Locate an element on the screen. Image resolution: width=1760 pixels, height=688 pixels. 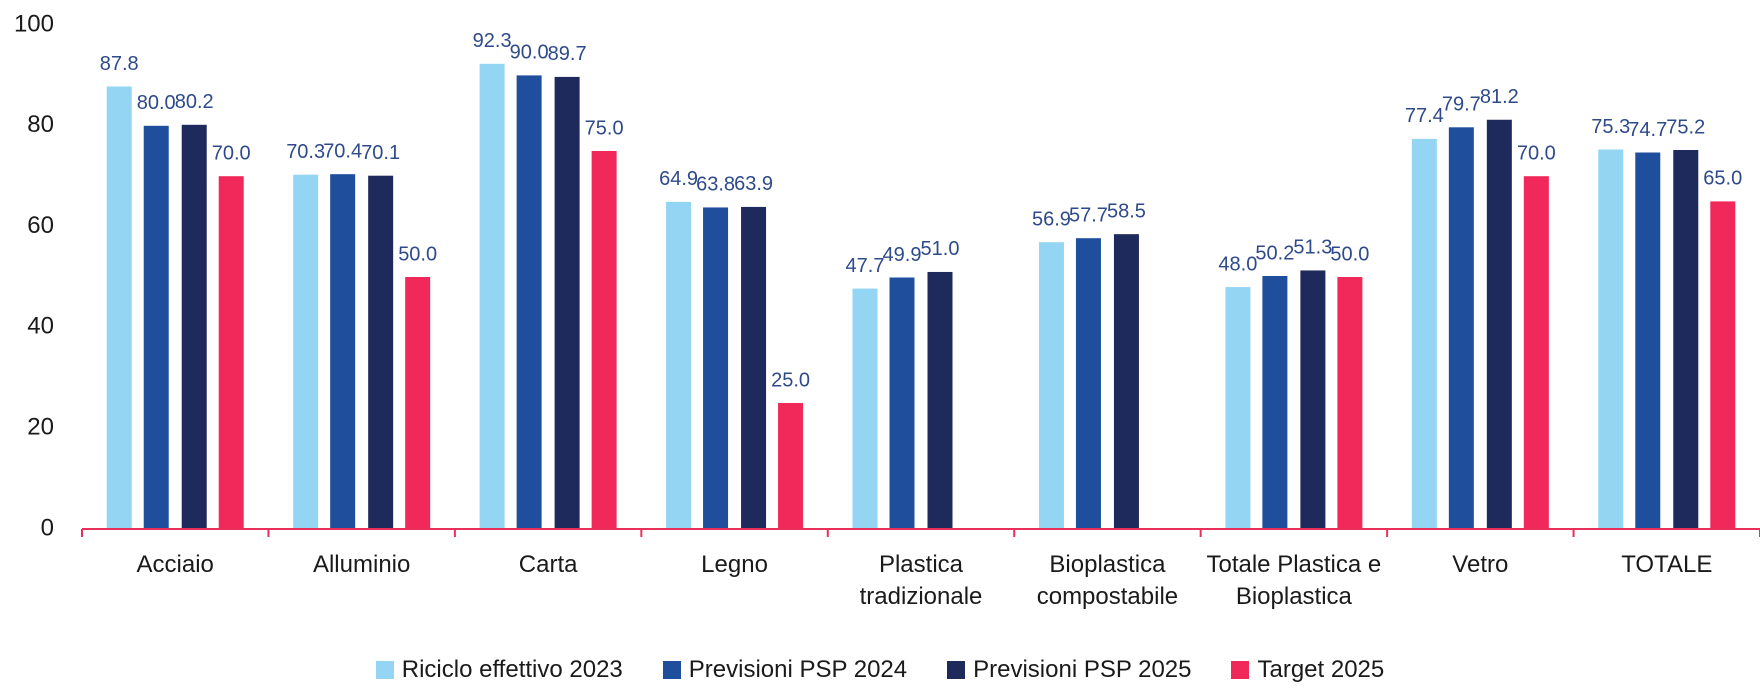
y-tick-label: 20 is located at coordinates (40, 427).